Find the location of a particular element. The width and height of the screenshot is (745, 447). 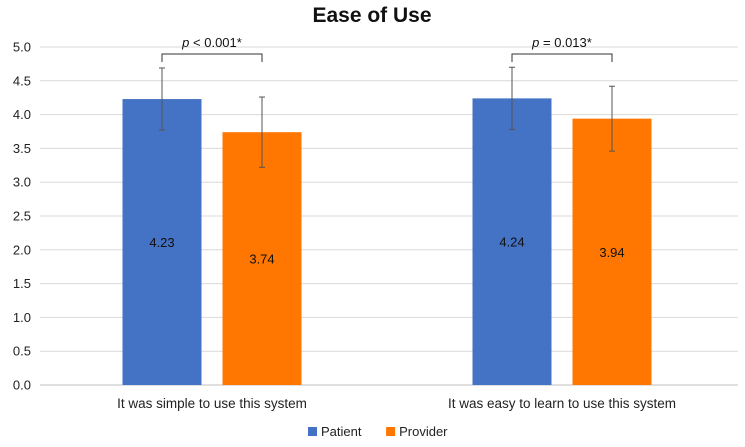

legend-item-provider: Provider is located at coordinates (417, 431).